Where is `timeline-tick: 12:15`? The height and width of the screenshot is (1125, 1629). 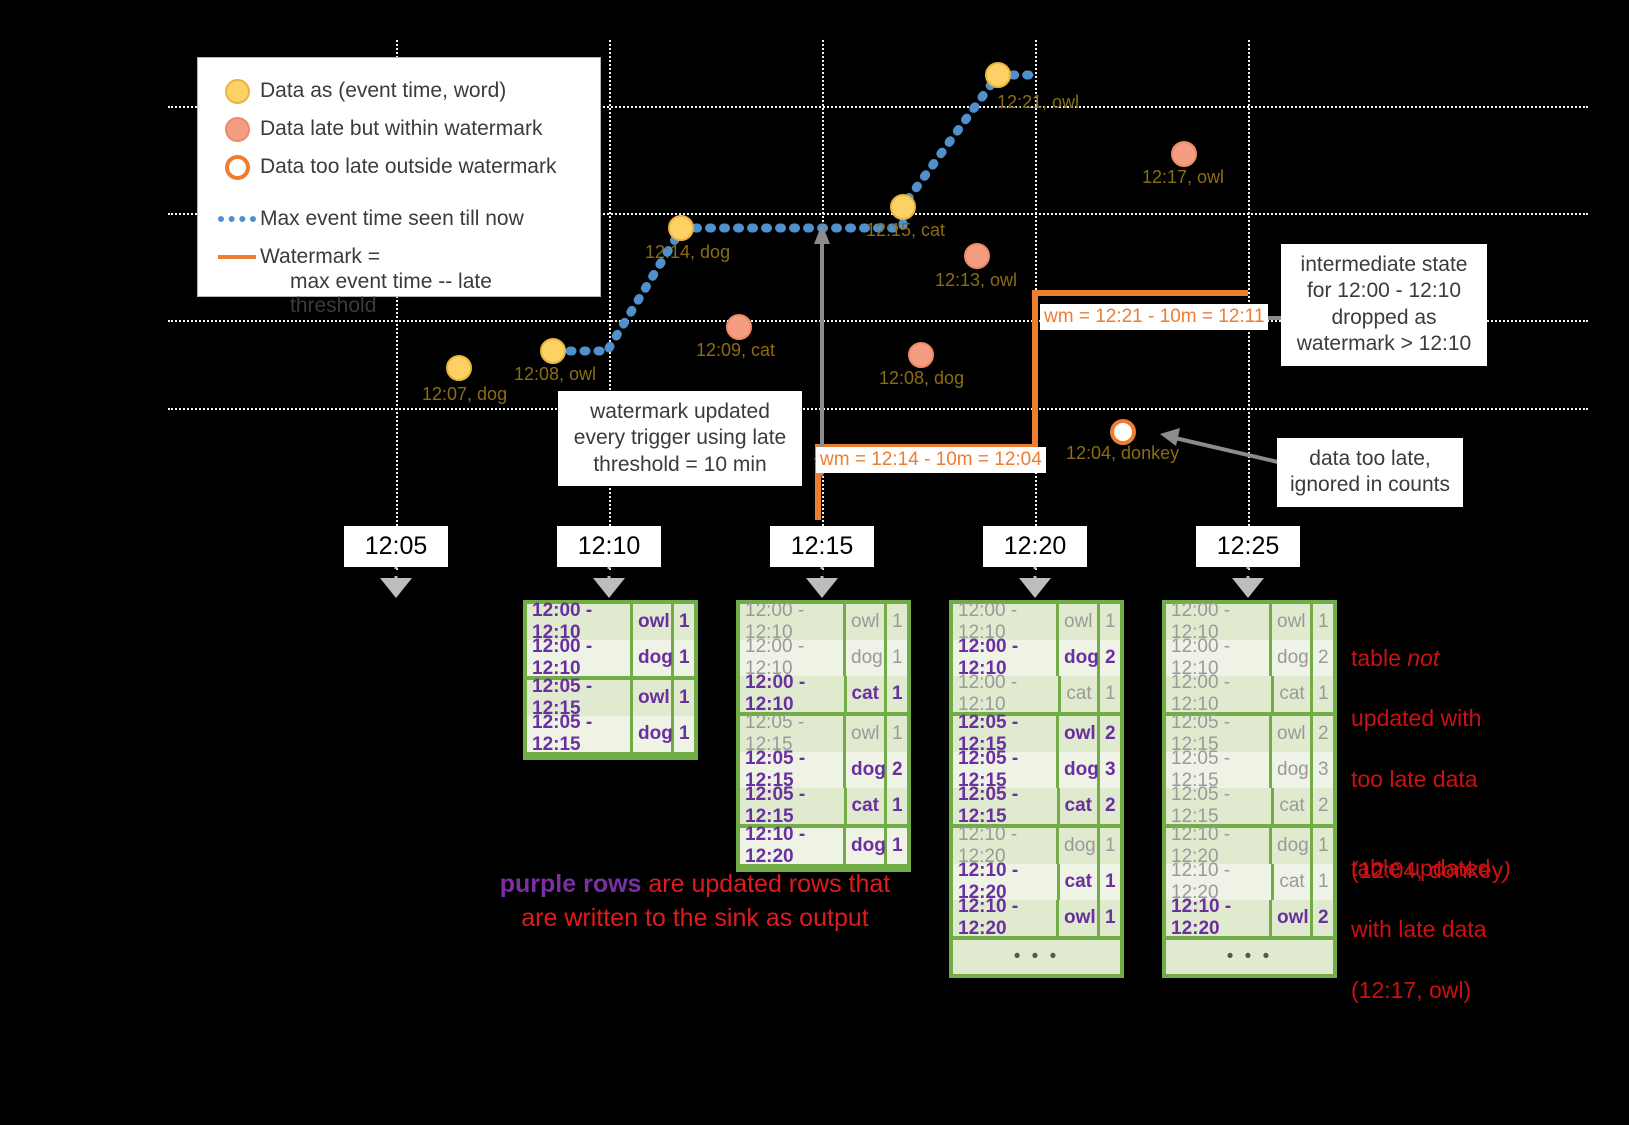 timeline-tick: 12:15 is located at coordinates (822, 546).